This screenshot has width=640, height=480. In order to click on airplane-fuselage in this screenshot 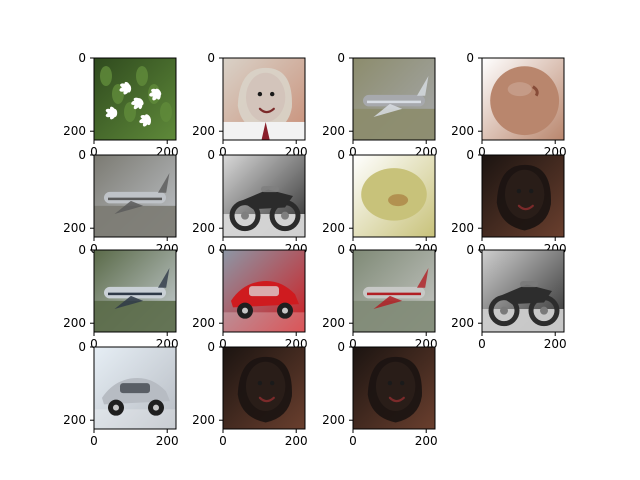, I will do `click(135, 197)`.